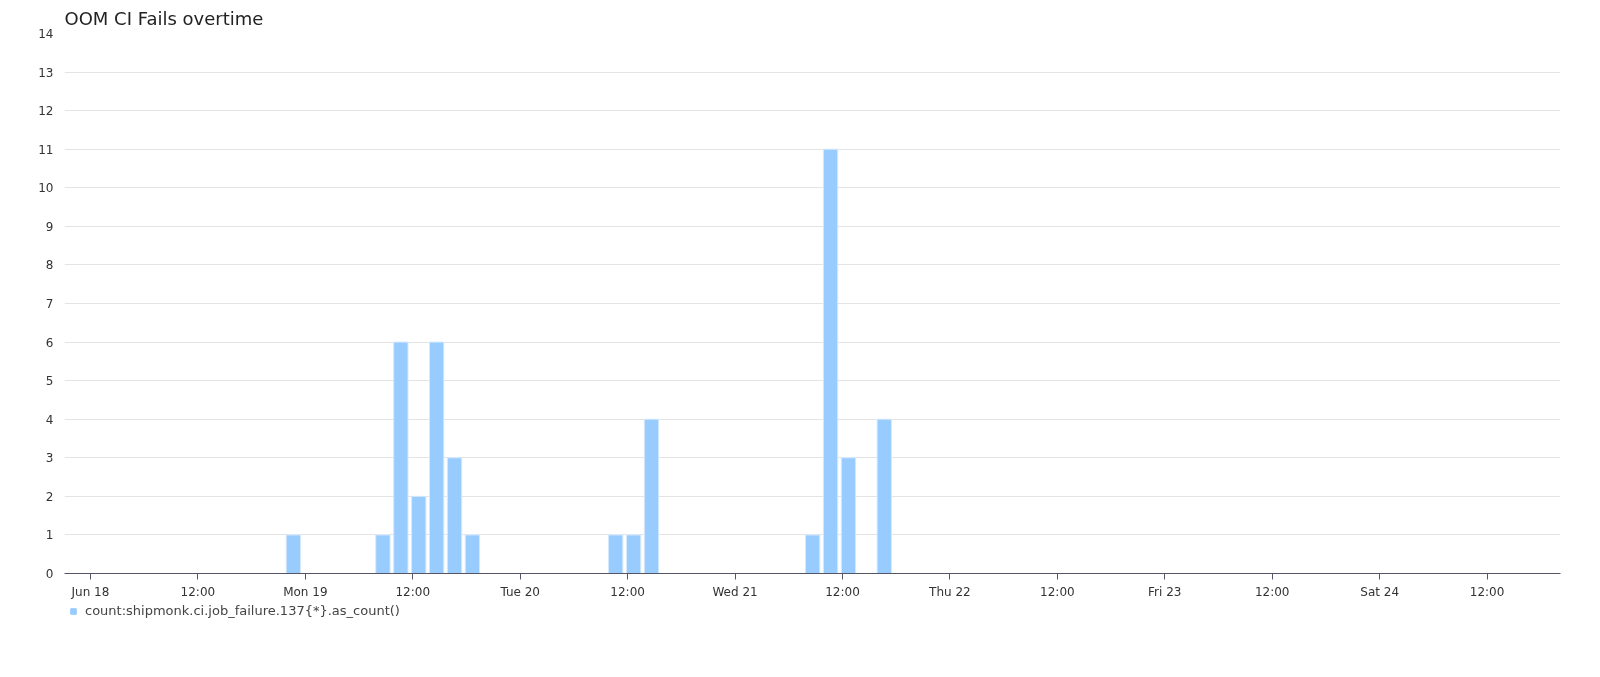  I want to click on chart-title: OOM CI Fails overtime, so click(164, 18).